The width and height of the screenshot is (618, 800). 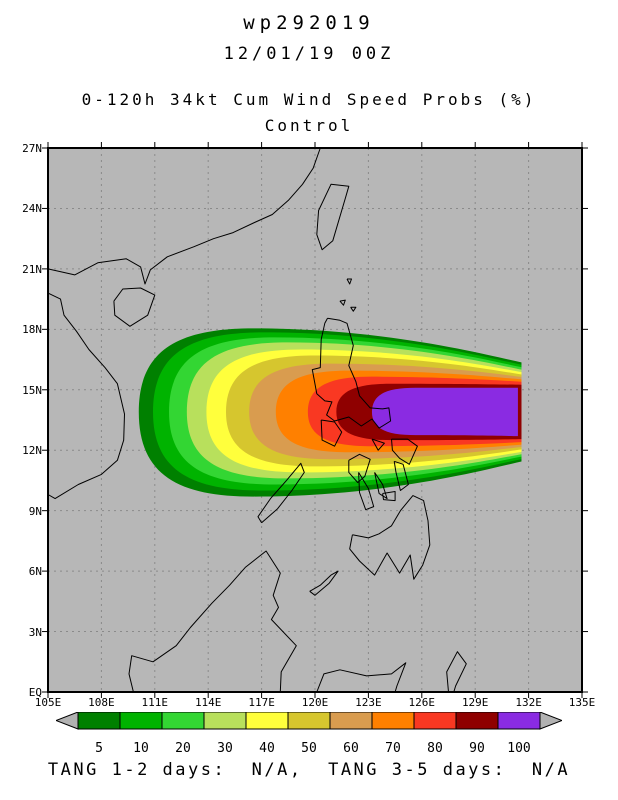 What do you see at coordinates (309, 99) in the screenshot?
I see `product-title: 0-120h 34kt Cum Wind Speed Probs (%)` at bounding box center [309, 99].